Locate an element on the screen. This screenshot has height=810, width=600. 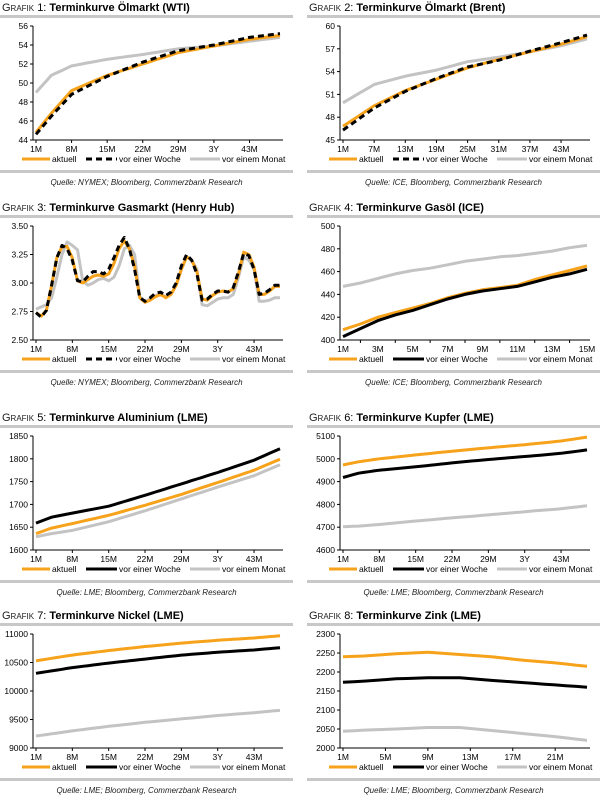
y-tick-label: 11000 is located at coordinates (16, 634).